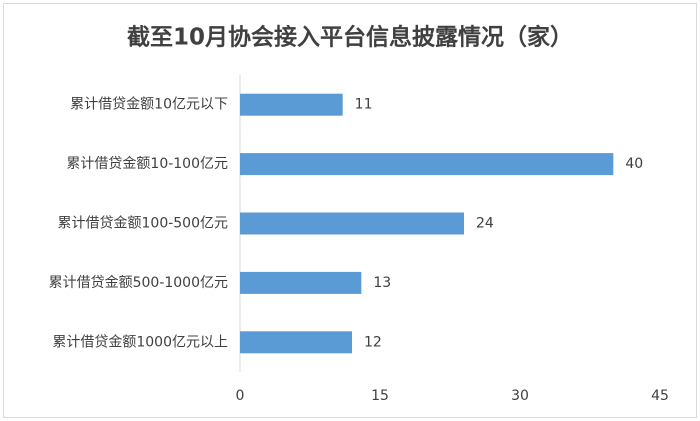 The width and height of the screenshot is (700, 421). What do you see at coordinates (634, 164) in the screenshot?
I see `data-label: 40` at bounding box center [634, 164].